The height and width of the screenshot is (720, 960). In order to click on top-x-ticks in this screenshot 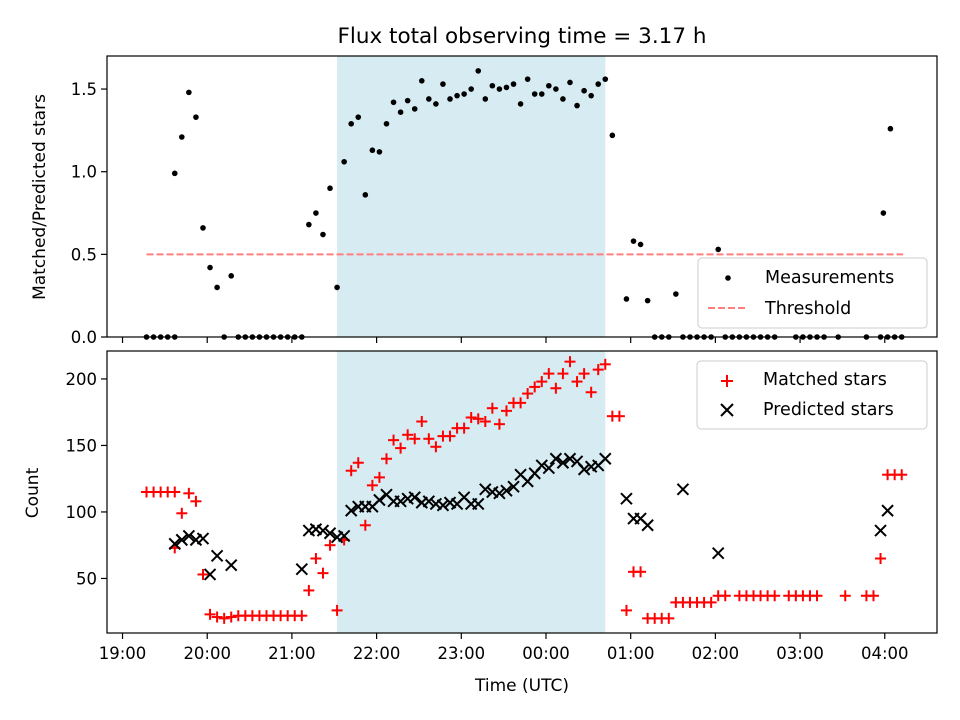, I will do `click(503, 340)`.